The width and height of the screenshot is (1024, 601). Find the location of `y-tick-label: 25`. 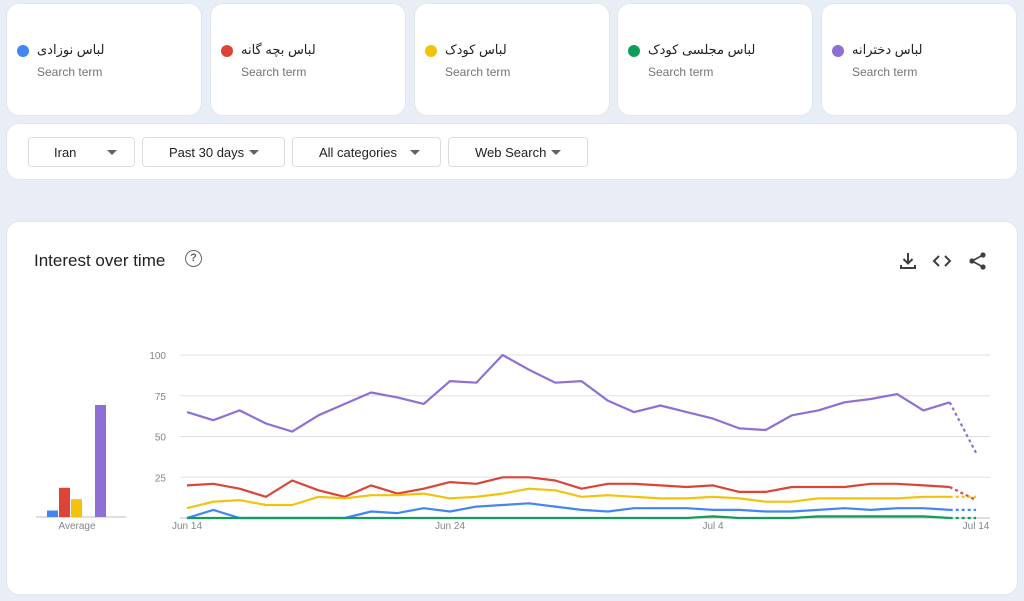

y-tick-label: 25 is located at coordinates (161, 478).